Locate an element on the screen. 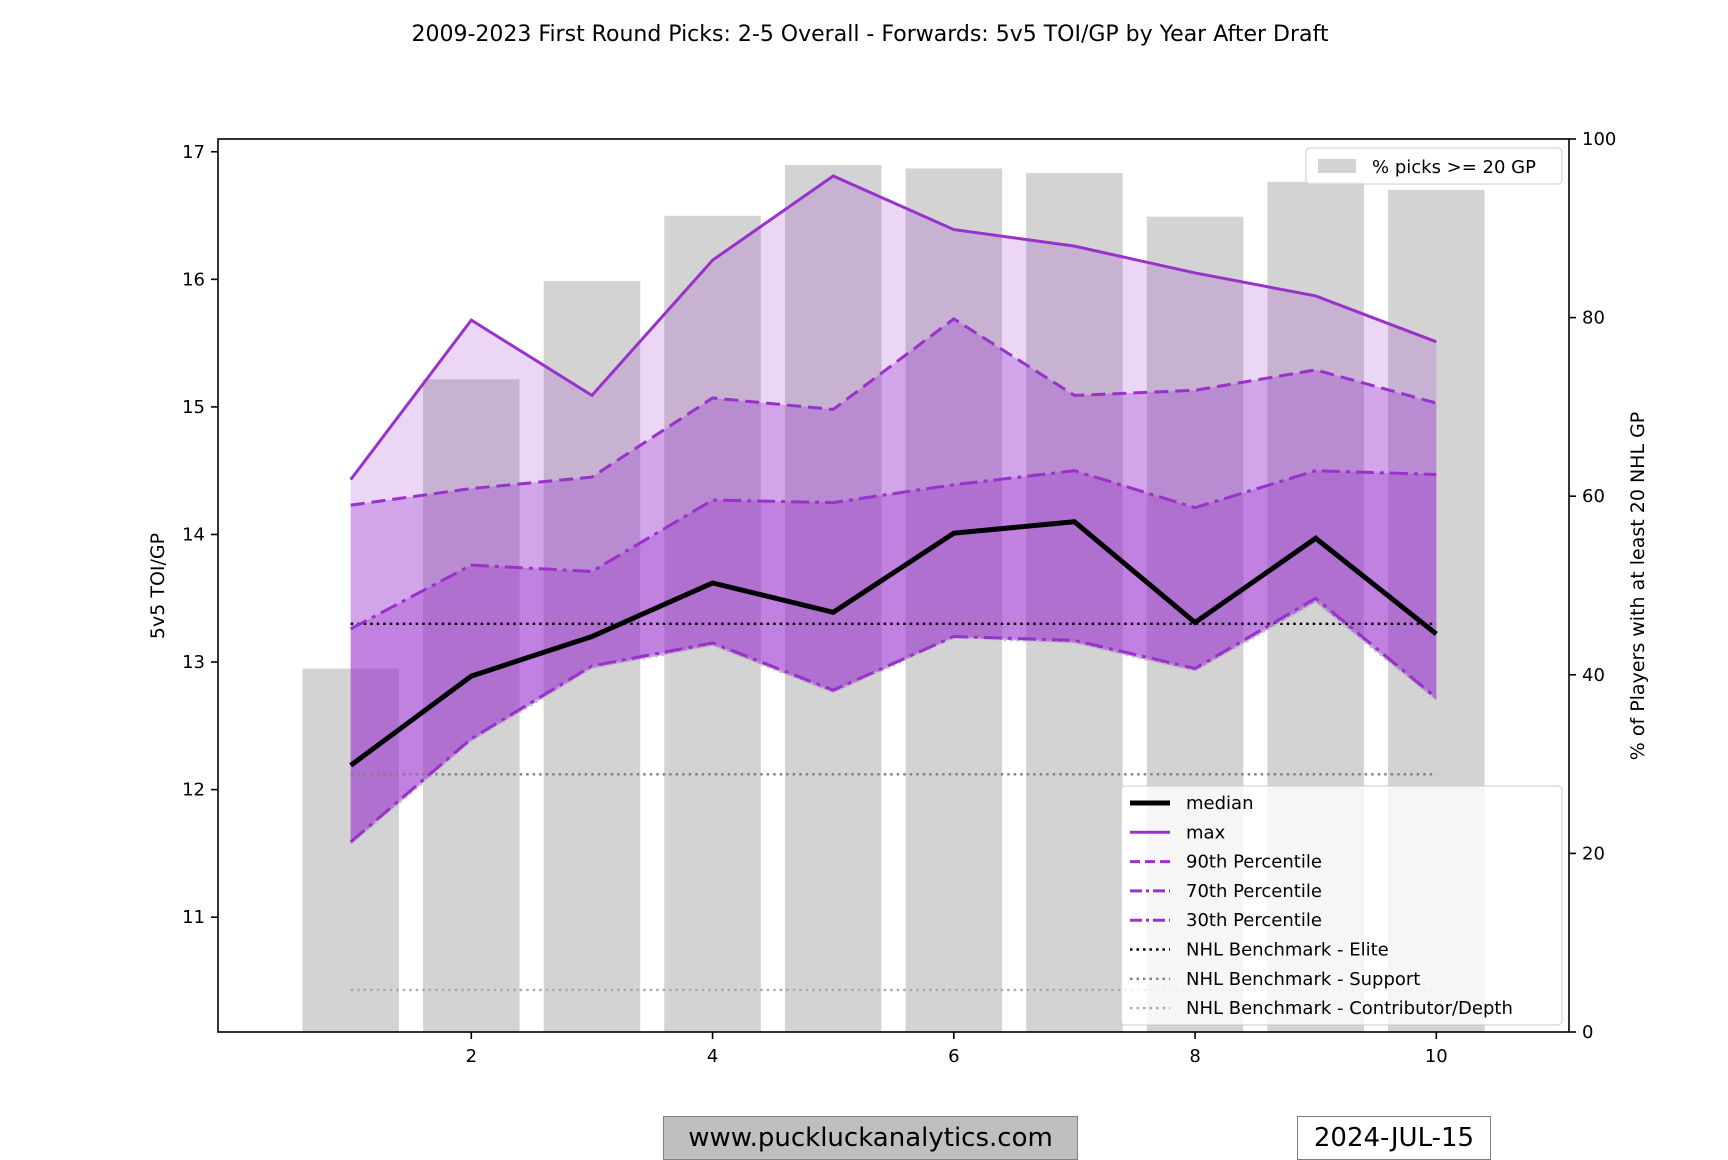 The image size is (1728, 1160). y2-tick-label: 0 is located at coordinates (1587, 1032).